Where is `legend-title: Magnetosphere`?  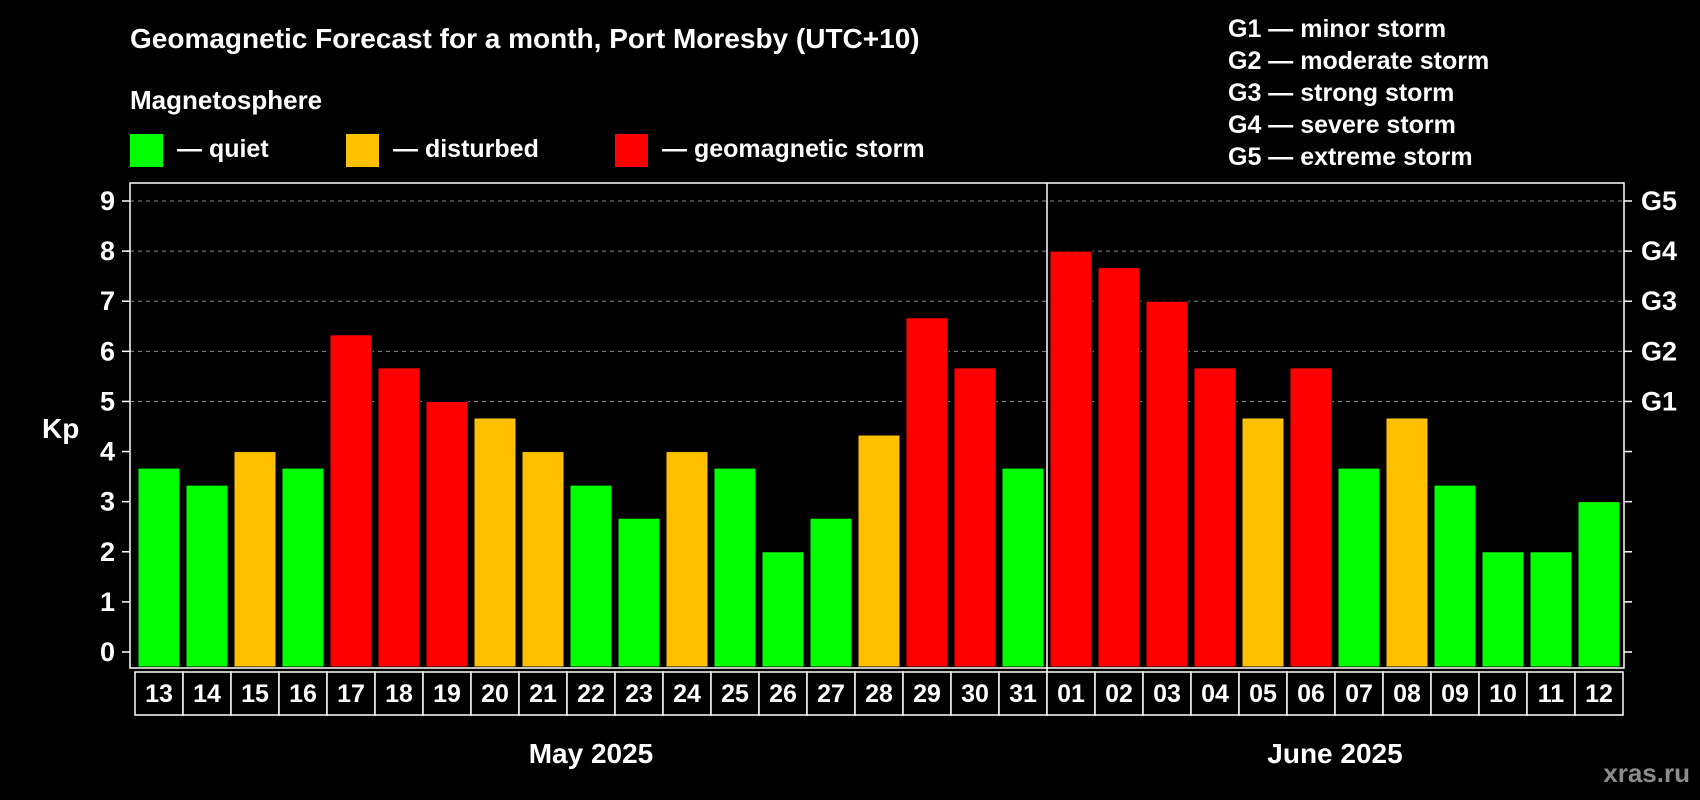 legend-title: Magnetosphere is located at coordinates (226, 100).